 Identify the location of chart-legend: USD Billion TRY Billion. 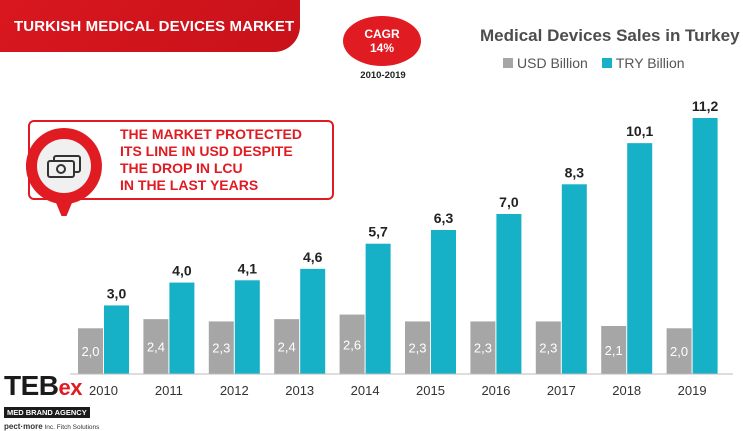
(601, 63).